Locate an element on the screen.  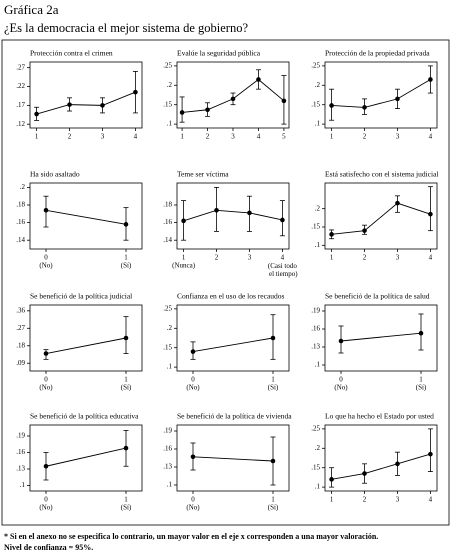
y-tick-label: .14 is located at coordinates (167, 240).